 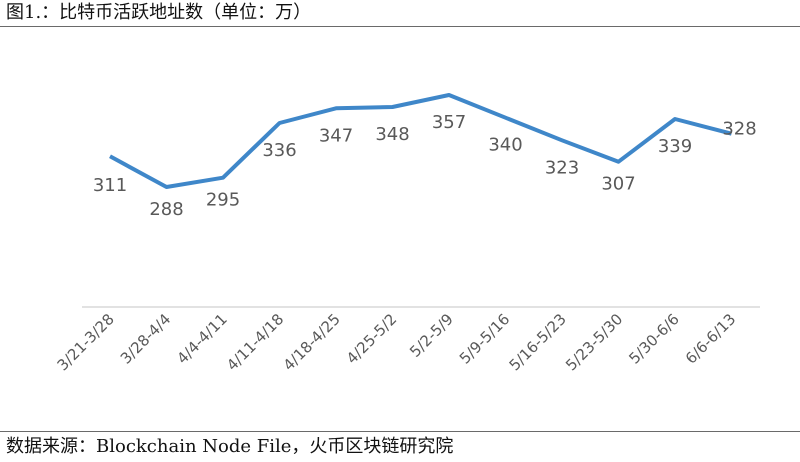 What do you see at coordinates (255, 342) in the screenshot?
I see `x-tick-label: 4/11-4/18` at bounding box center [255, 342].